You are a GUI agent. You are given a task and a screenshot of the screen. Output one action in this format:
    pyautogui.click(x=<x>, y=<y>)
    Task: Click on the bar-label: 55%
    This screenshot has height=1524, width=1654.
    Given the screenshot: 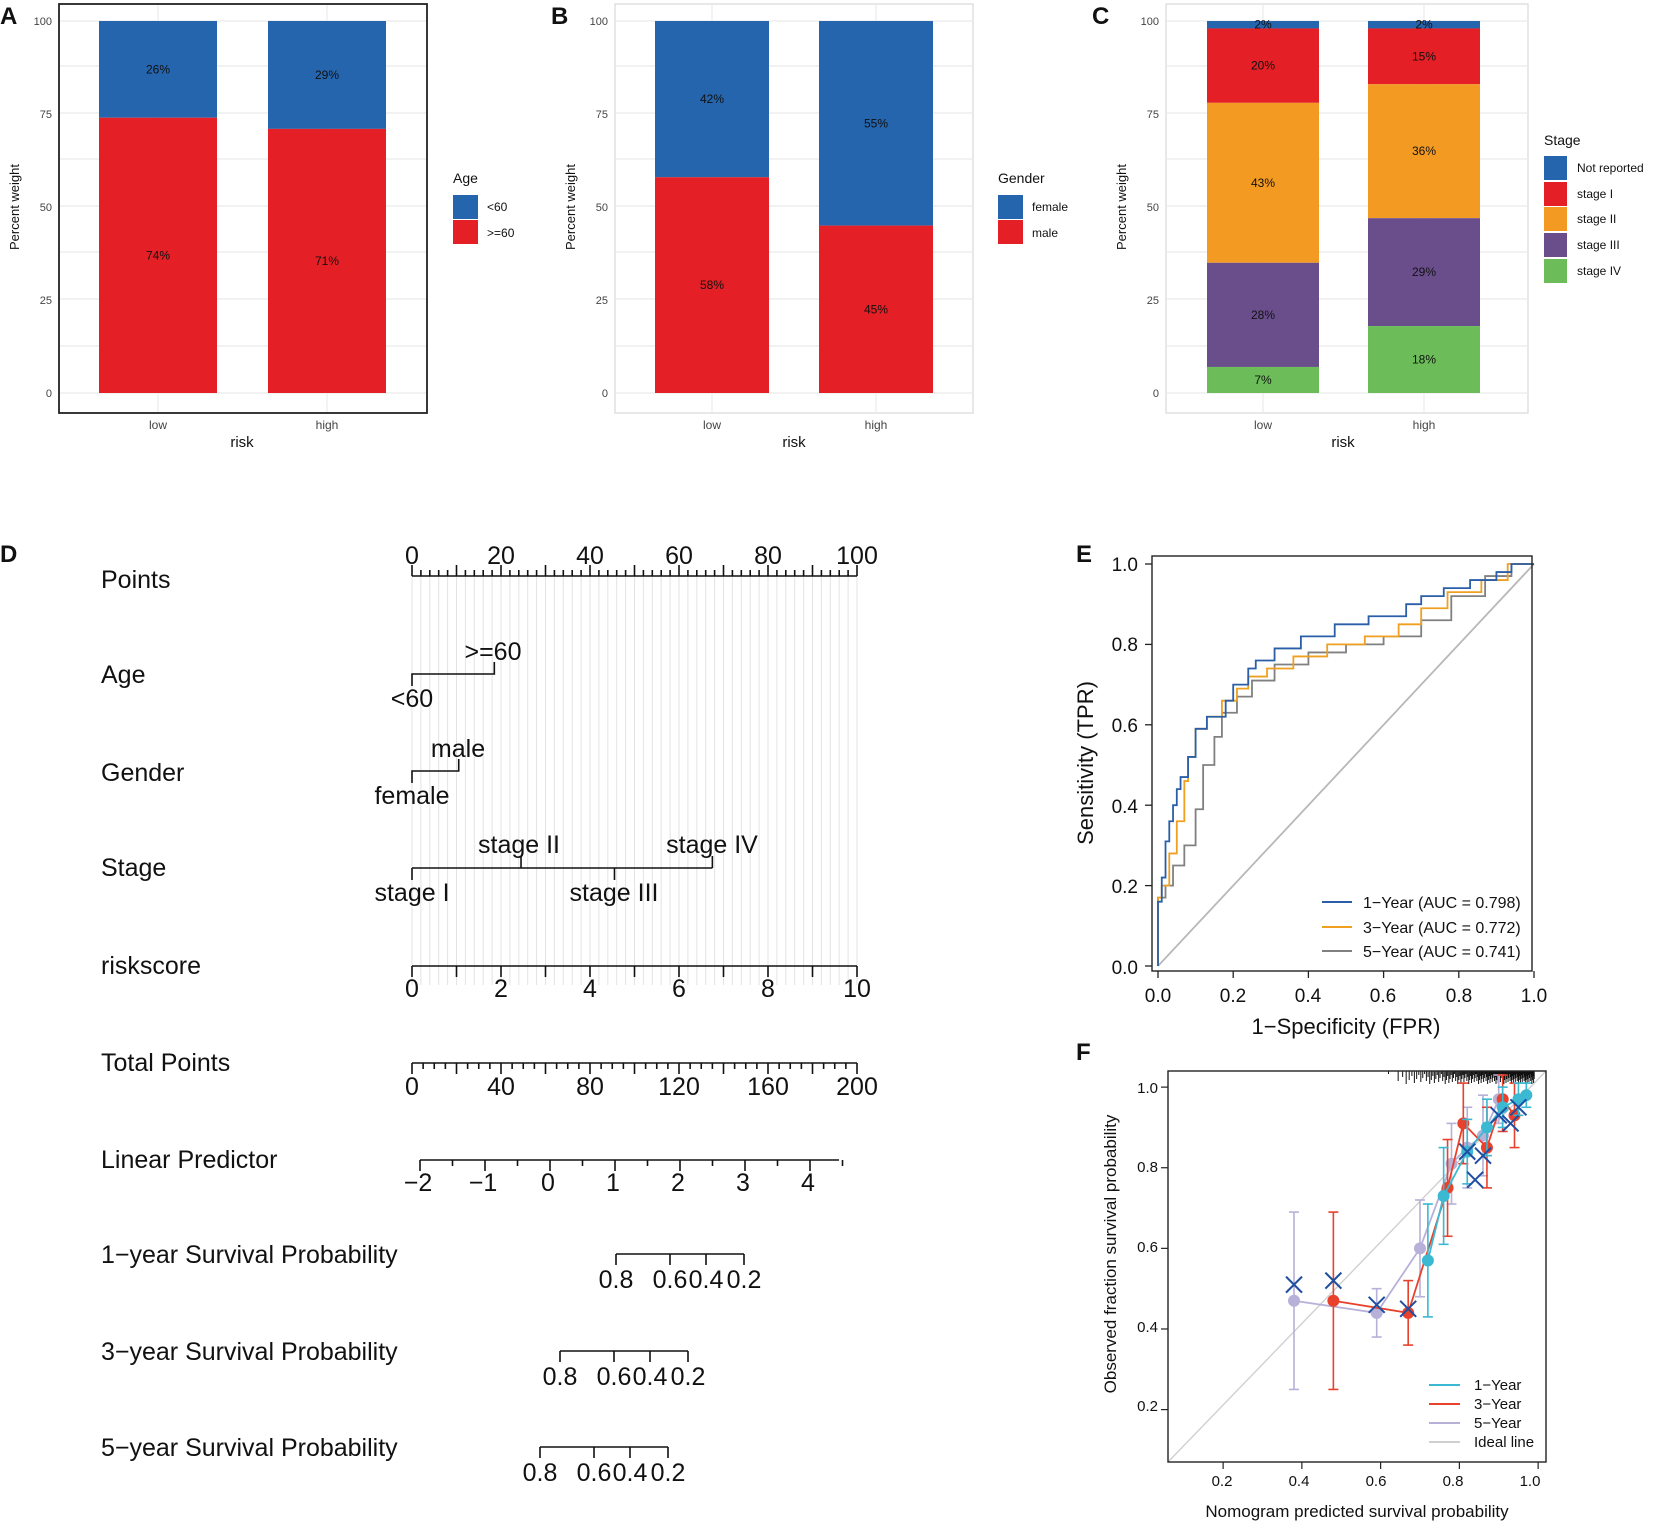 What is the action you would take?
    pyautogui.click(x=876, y=123)
    